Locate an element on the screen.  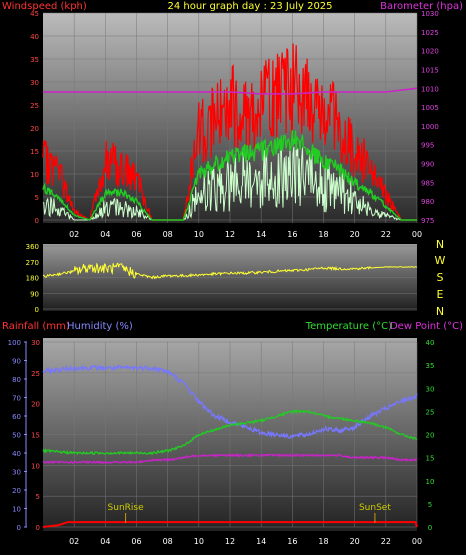
climate-hour-tick-label: 08 is located at coordinates (168, 541).